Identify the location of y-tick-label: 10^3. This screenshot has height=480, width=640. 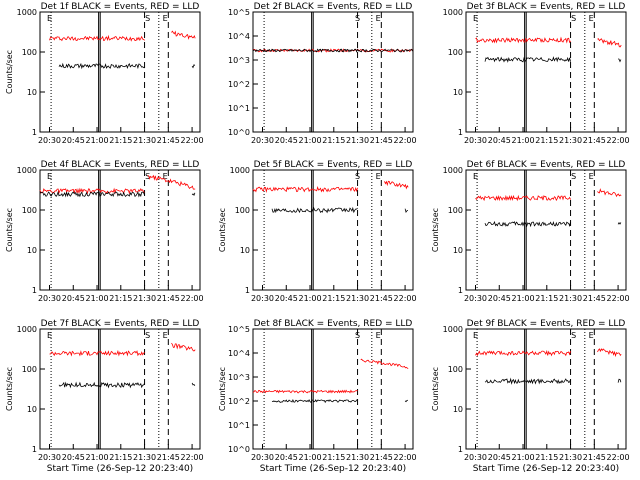
(239, 377).